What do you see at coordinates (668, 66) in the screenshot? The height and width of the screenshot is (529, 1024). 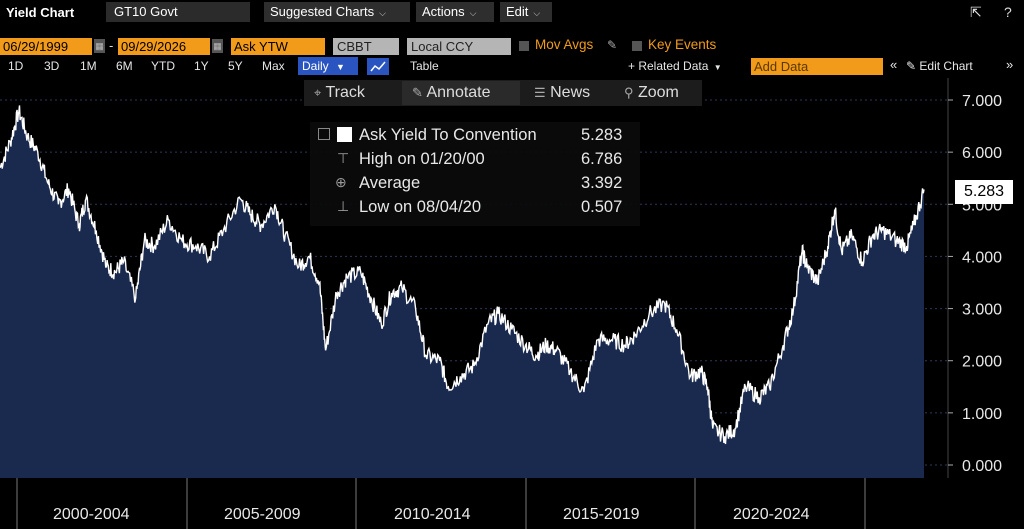 I see `related-data-label: + Related Data` at bounding box center [668, 66].